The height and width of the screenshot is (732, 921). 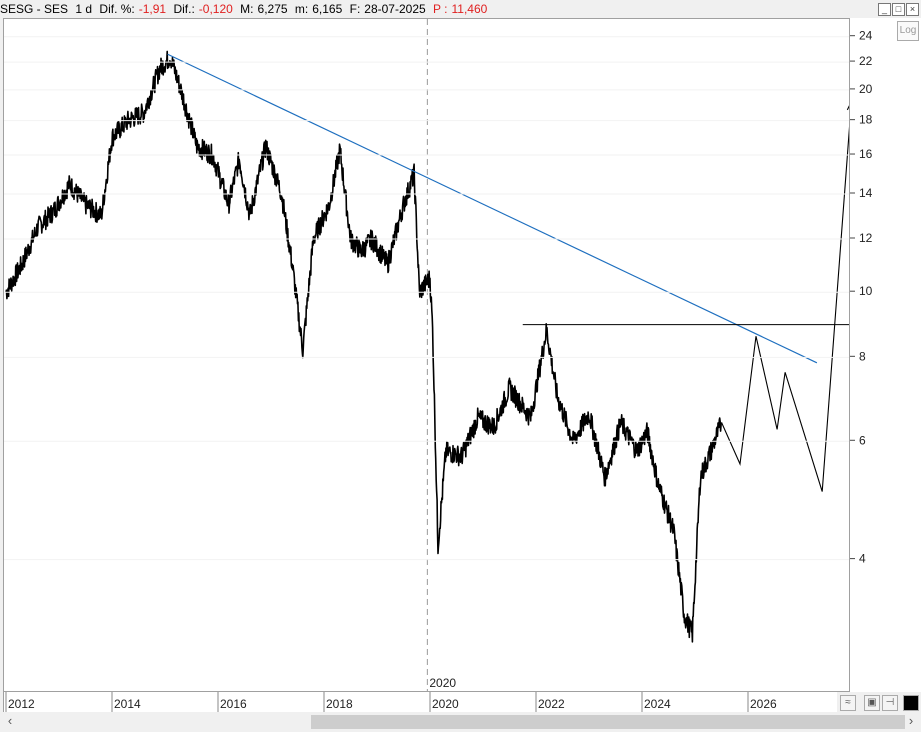 What do you see at coordinates (866, 238) in the screenshot?
I see `y-tick-label: 12` at bounding box center [866, 238].